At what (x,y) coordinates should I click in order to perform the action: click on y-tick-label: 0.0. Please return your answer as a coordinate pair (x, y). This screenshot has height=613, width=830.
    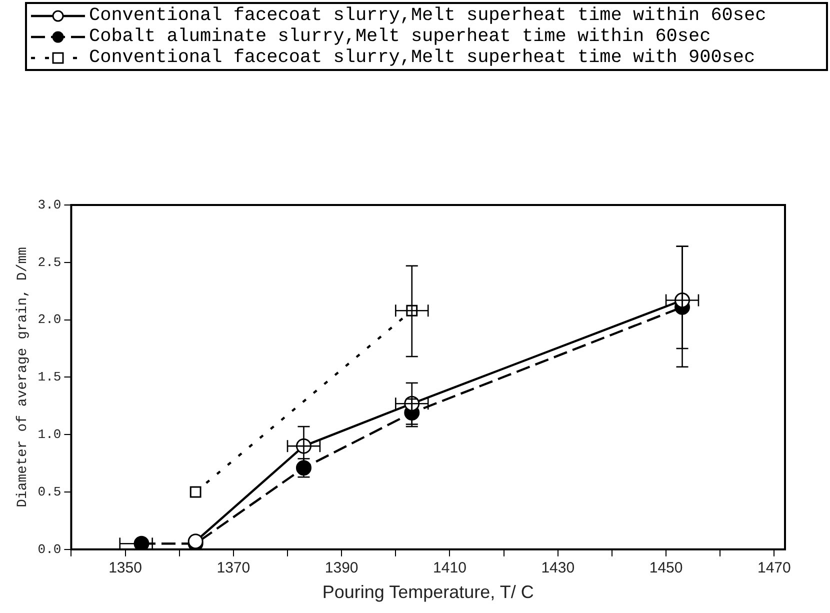
    Looking at the image, I should click on (50, 549).